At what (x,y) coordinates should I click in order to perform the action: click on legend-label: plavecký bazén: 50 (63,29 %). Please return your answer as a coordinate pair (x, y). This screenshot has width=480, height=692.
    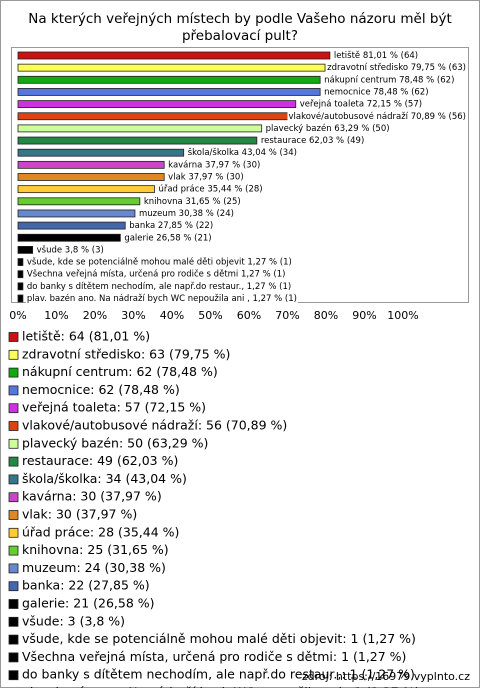
    Looking at the image, I should click on (115, 442).